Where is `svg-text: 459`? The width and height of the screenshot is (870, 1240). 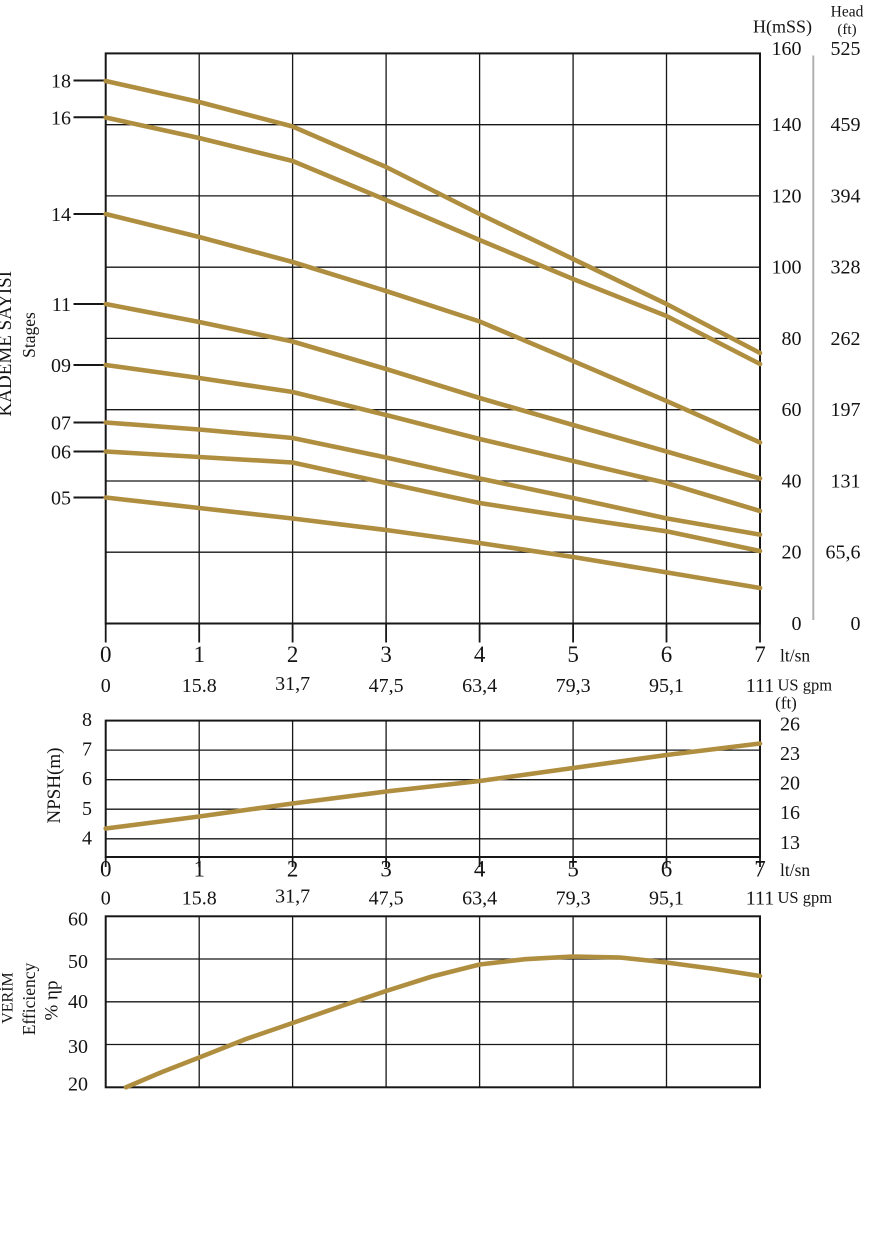
svg-text: 459 is located at coordinates (846, 125).